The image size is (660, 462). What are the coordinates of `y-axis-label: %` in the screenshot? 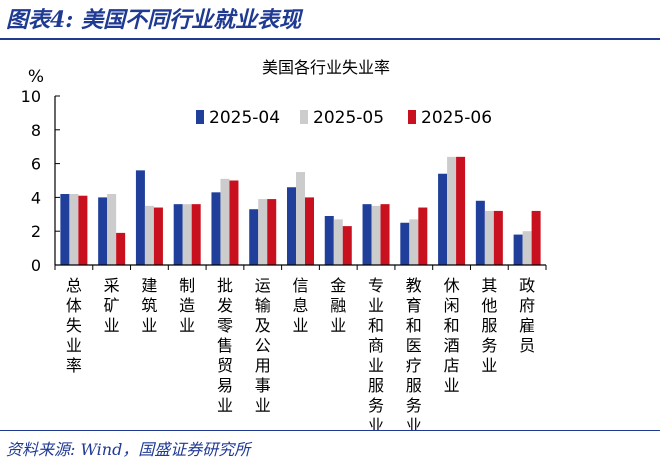 It's located at (36, 77).